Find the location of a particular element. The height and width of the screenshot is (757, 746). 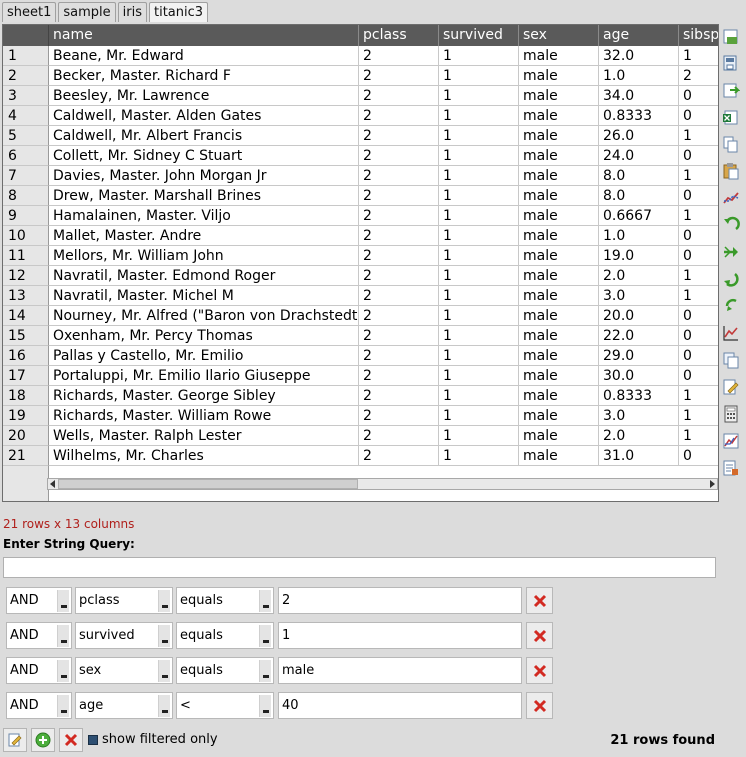

excel-button is located at coordinates (731, 117).